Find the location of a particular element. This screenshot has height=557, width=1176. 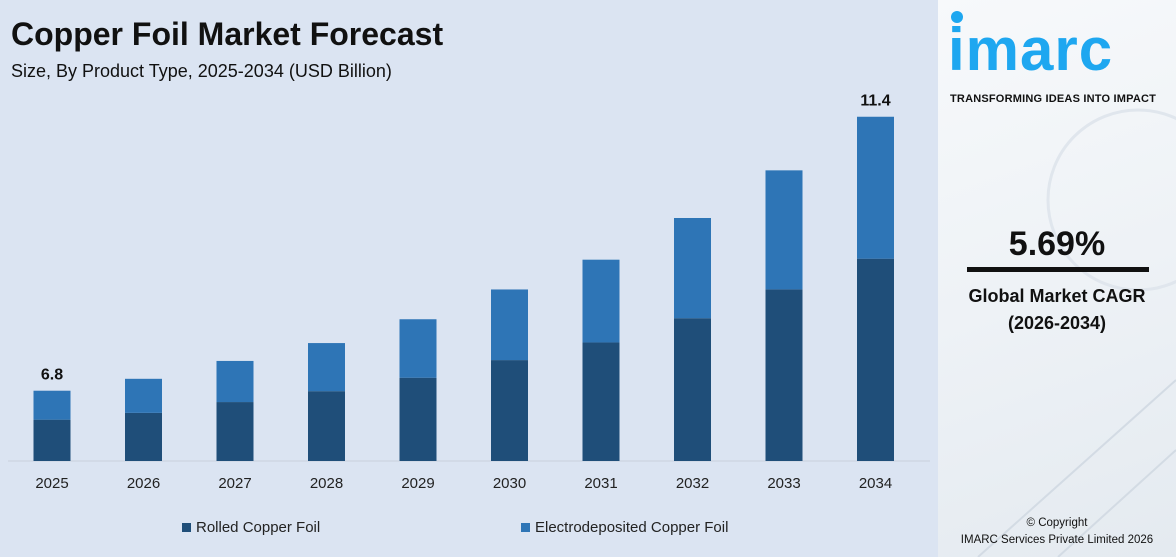

cagr-label-line1: Global Market CAGR is located at coordinates (1057, 296).